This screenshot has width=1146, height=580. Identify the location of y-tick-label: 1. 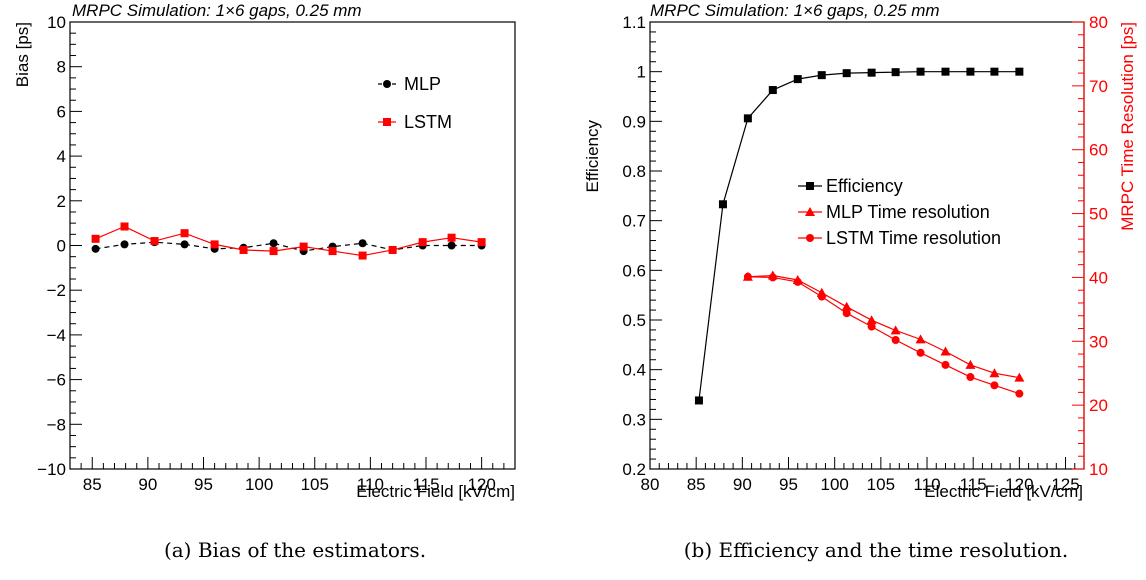
(641, 72).